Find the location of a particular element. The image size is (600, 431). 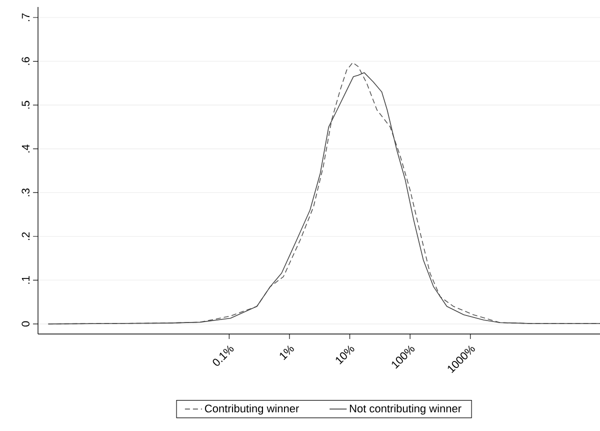

legend-label: Contributing winner is located at coordinates (251, 409).